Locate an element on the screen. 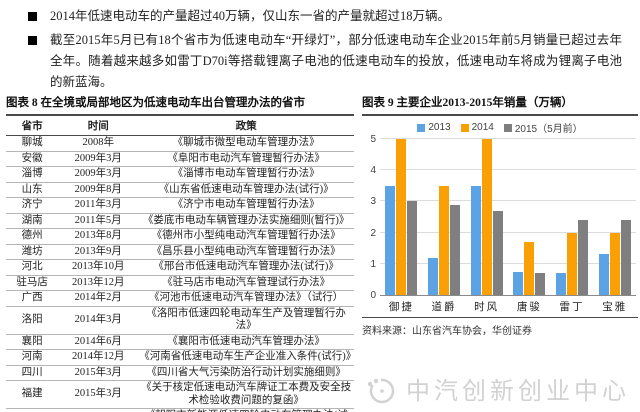  bullet-item: 2014年低速电动车的产量超过40万辆，仅山东一省的产量就超过18万辆。 is located at coordinates (325, 16).